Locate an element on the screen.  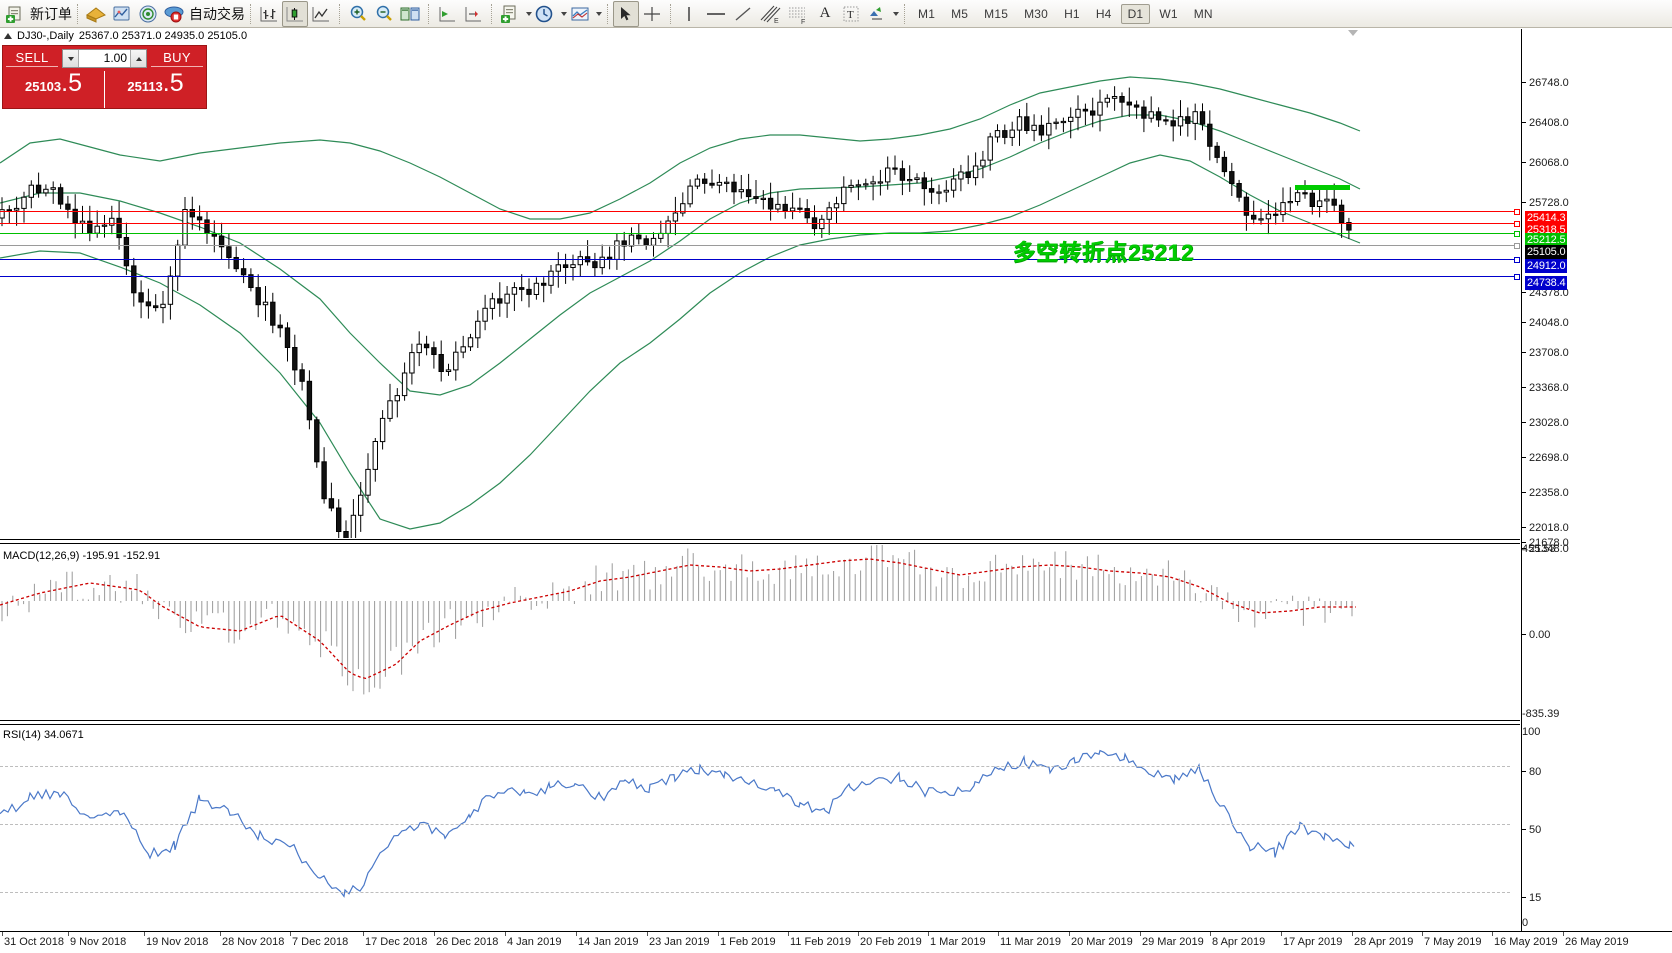
timeframe-w1: W1 is located at coordinates (1168, 13).